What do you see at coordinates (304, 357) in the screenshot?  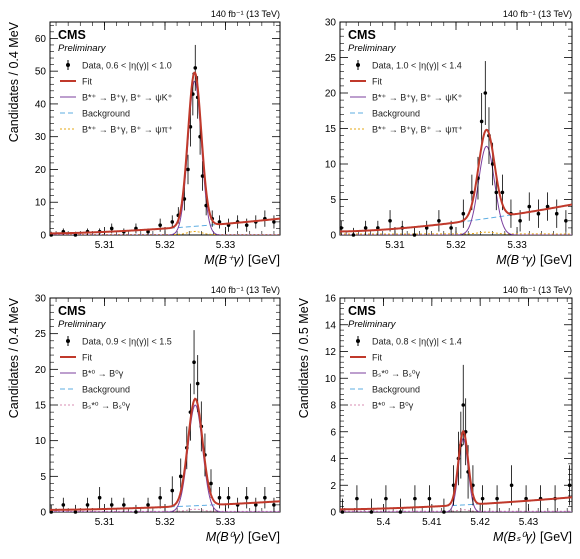 I see `y-axis-label: Candidates / 0.5 MeV` at bounding box center [304, 357].